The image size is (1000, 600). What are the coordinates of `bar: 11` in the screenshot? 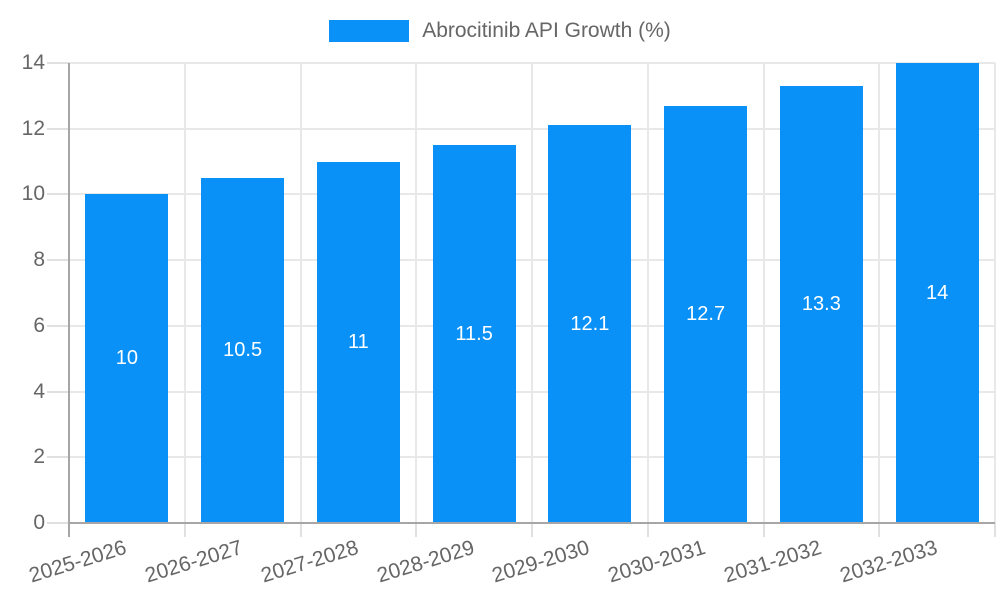 It's located at (358, 342).